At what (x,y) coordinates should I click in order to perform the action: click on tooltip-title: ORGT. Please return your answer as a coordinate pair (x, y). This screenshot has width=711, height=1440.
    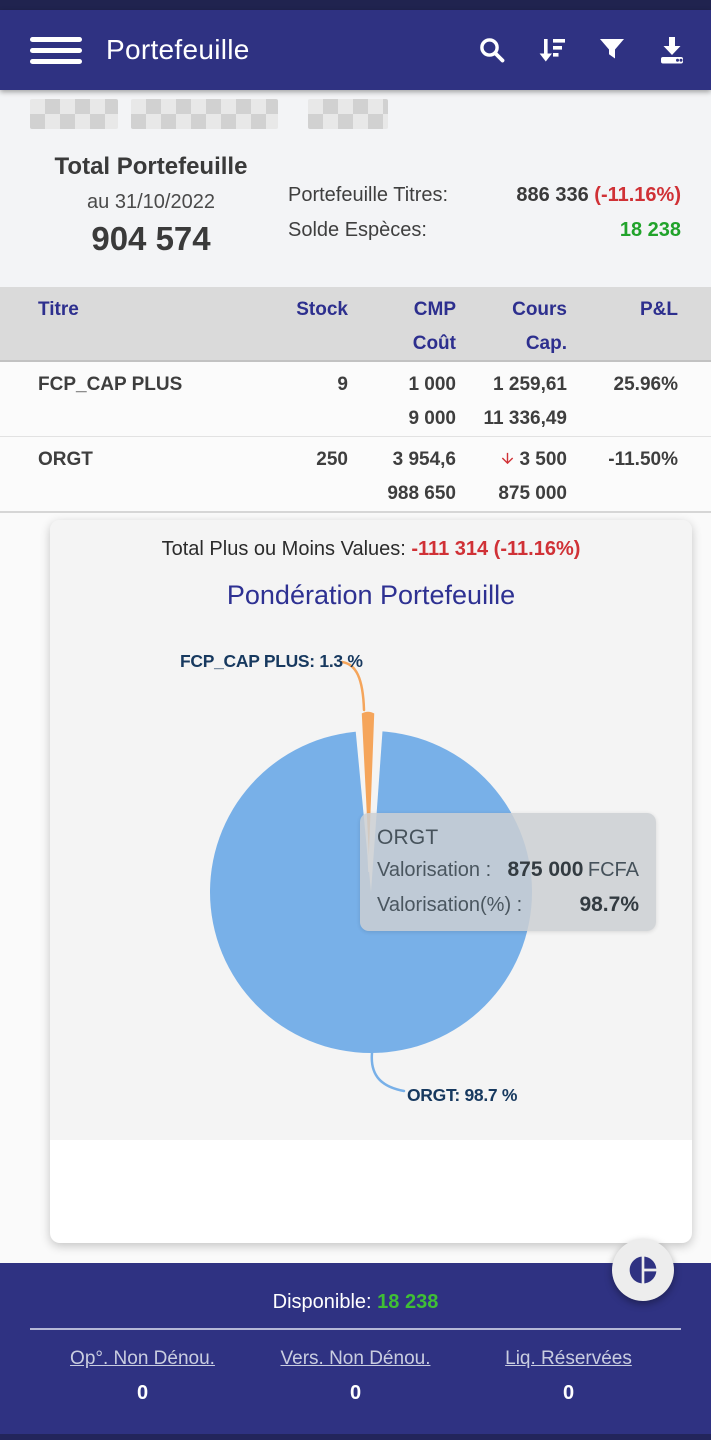
    Looking at the image, I should click on (408, 837).